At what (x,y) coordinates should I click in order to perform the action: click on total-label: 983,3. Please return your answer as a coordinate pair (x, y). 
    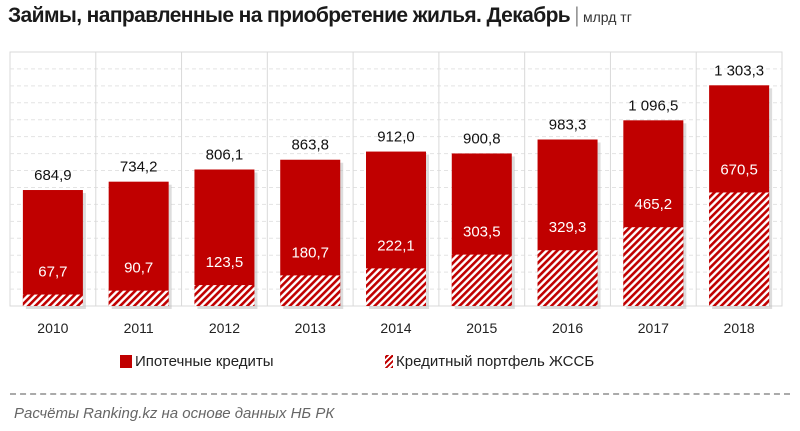
    Looking at the image, I should click on (568, 124).